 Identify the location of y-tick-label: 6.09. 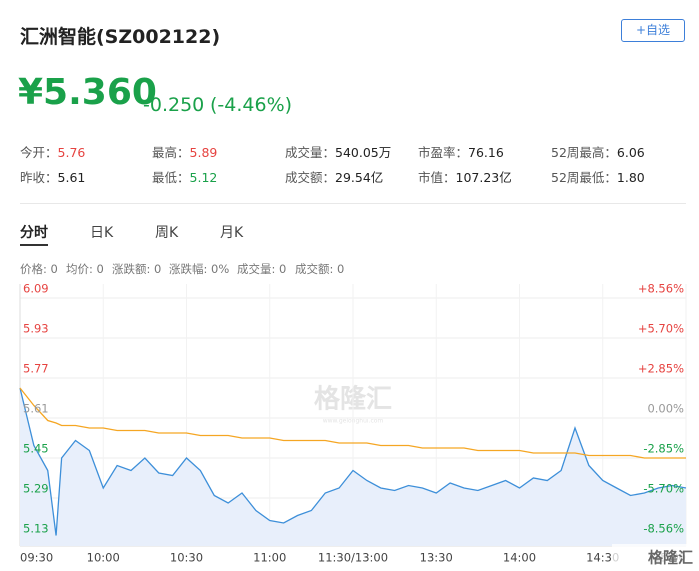
(36, 289).